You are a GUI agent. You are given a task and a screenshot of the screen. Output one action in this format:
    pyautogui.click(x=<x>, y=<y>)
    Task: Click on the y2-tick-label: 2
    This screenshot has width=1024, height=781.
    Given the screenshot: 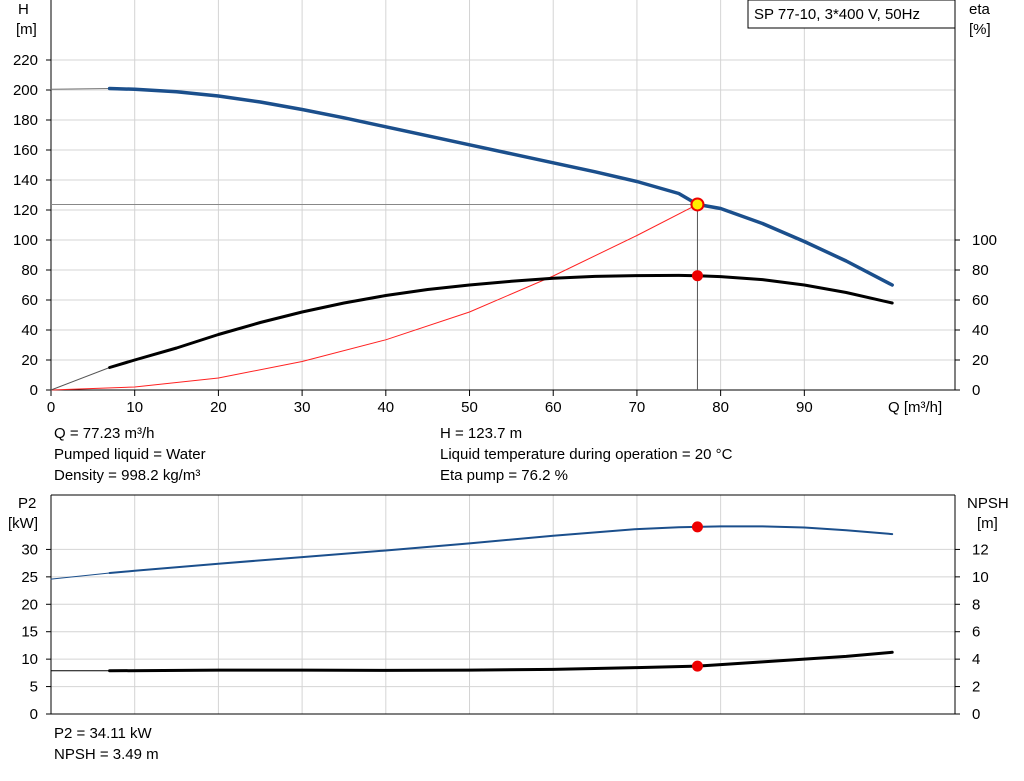 What is the action you would take?
    pyautogui.click(x=976, y=687)
    